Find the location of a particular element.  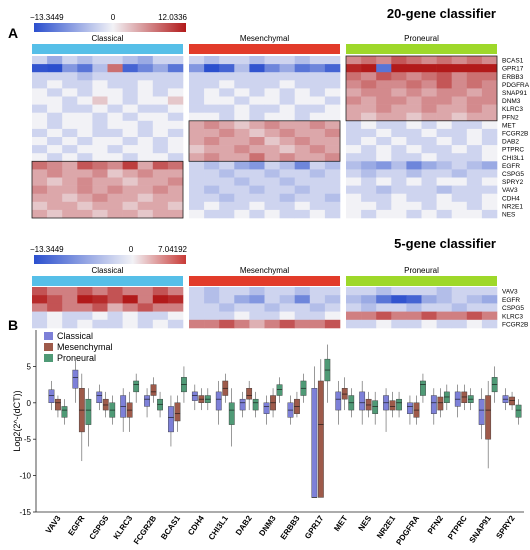

gene-label-vav3: VAV3 is located at coordinates (510, 292).